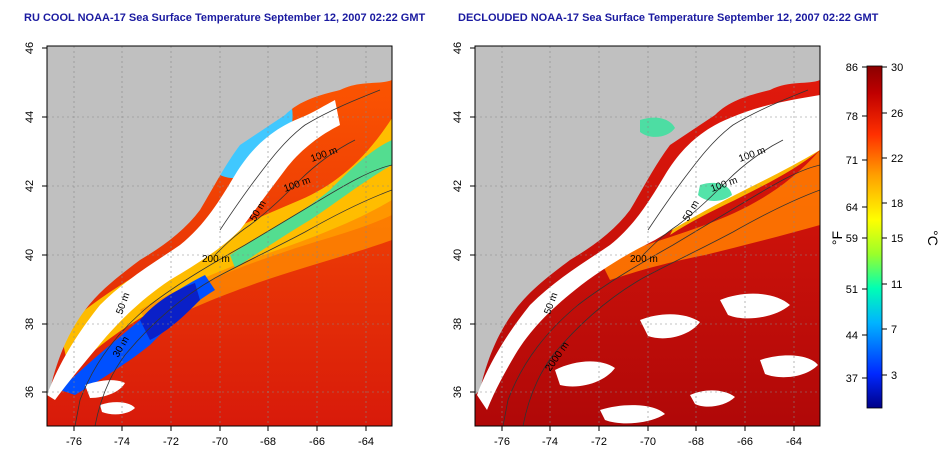 Image resolution: width=950 pixels, height=475 pixels. I want to click on colorbar-f-tick: 71, so click(852, 161).